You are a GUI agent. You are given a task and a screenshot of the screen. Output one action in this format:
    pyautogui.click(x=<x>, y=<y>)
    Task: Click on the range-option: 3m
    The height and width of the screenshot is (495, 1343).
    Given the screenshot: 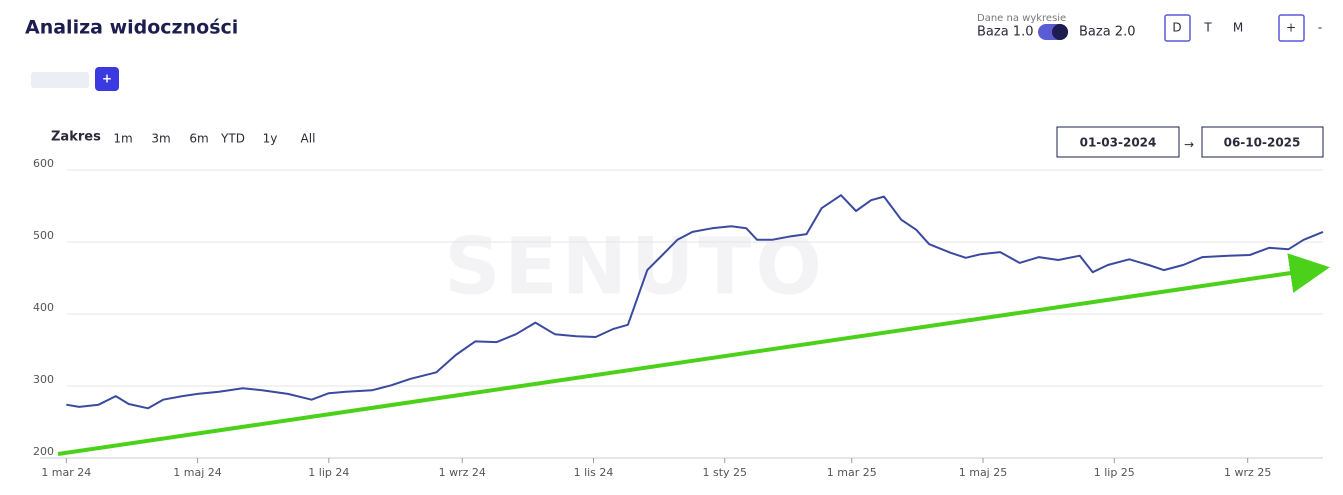 What is the action you would take?
    pyautogui.click(x=160, y=139)
    